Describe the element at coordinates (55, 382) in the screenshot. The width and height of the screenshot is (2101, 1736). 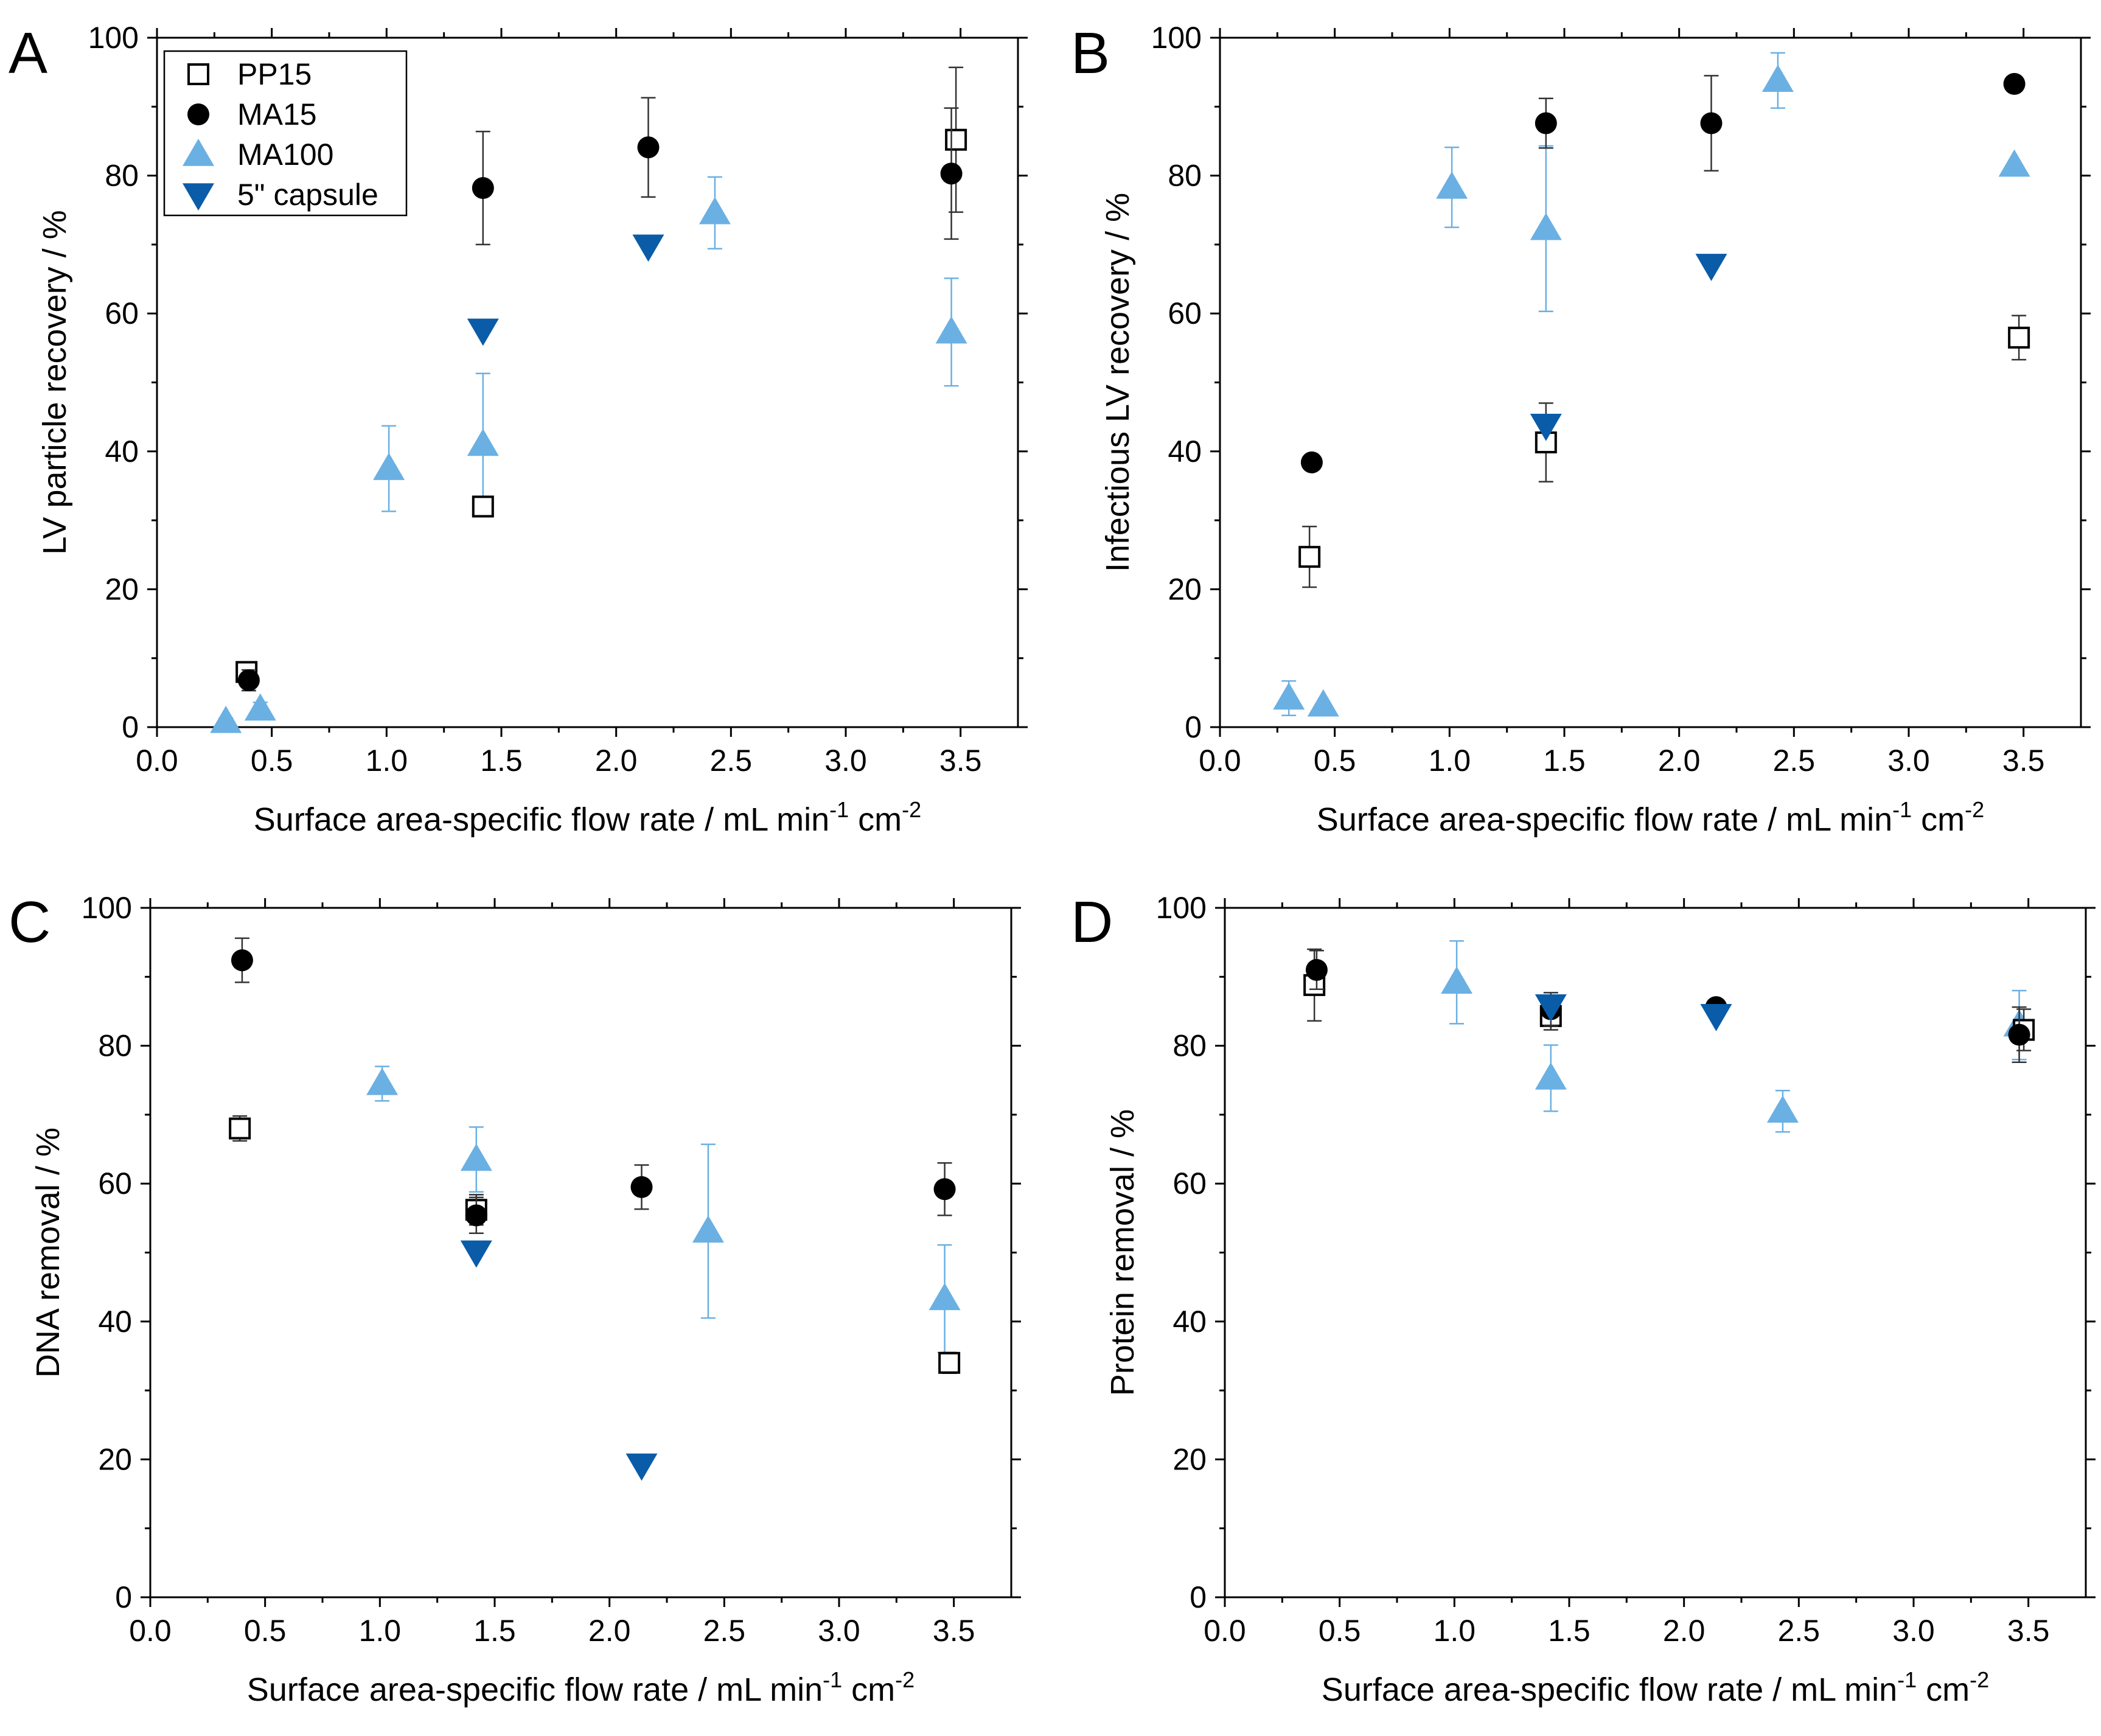
I see `y-axis-label: LV particle recovery / %` at that location.